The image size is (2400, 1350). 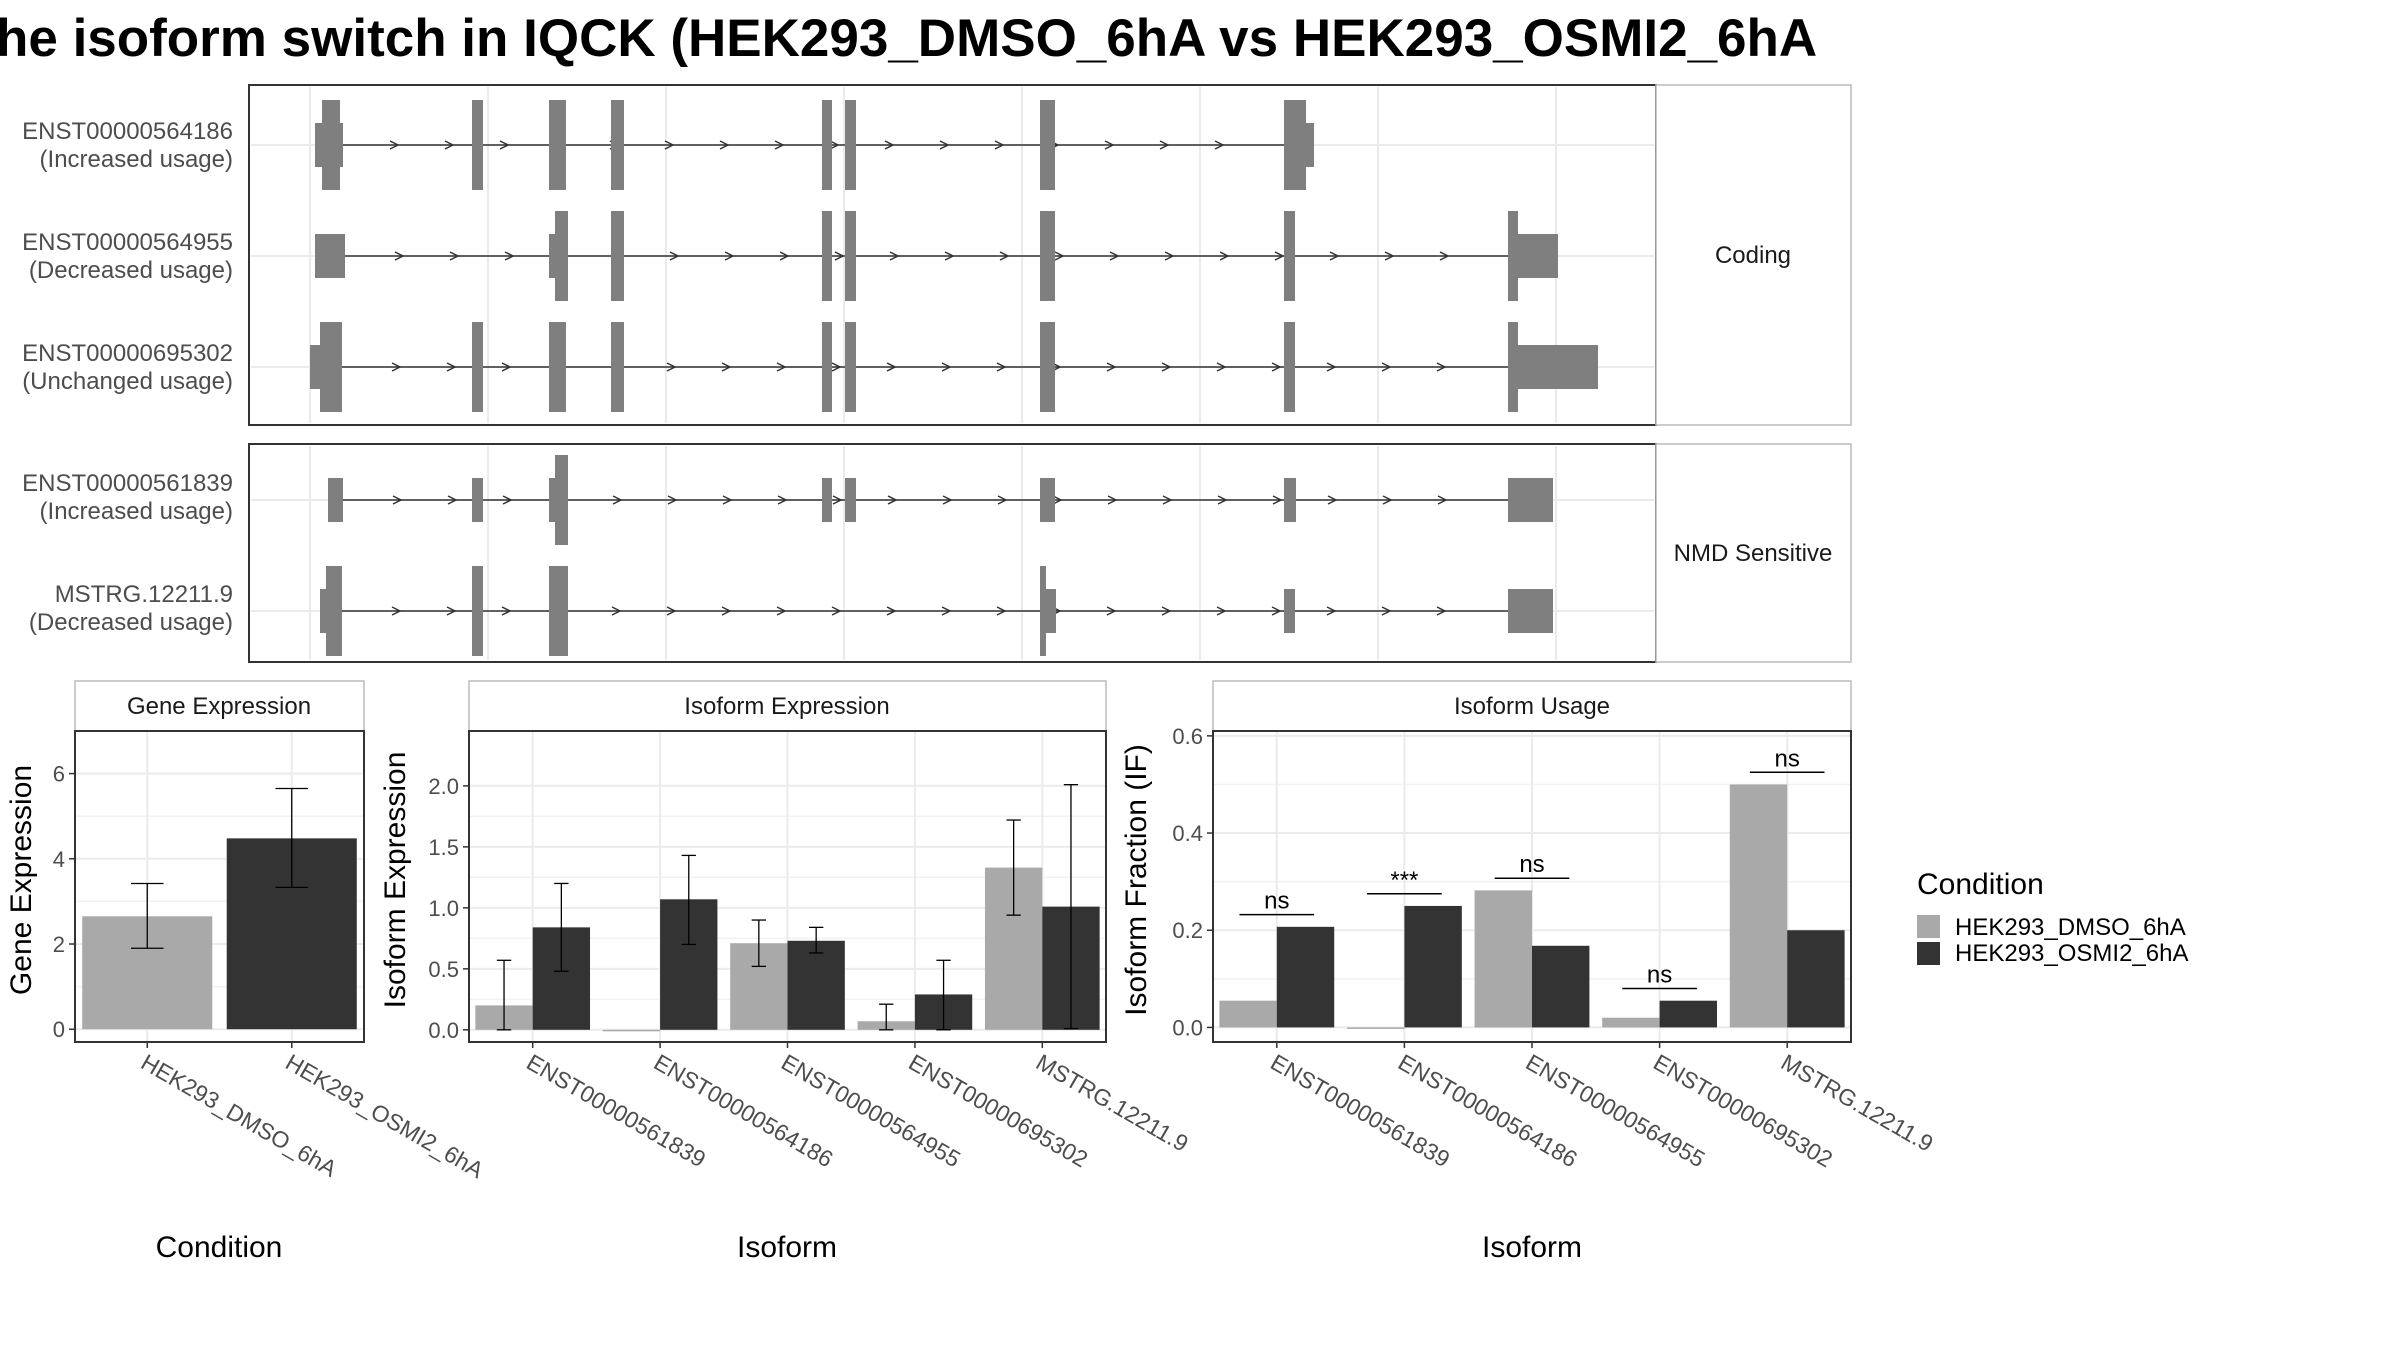 What do you see at coordinates (1187, 930) in the screenshot?
I see `y-tick-label: 0.2` at bounding box center [1187, 930].